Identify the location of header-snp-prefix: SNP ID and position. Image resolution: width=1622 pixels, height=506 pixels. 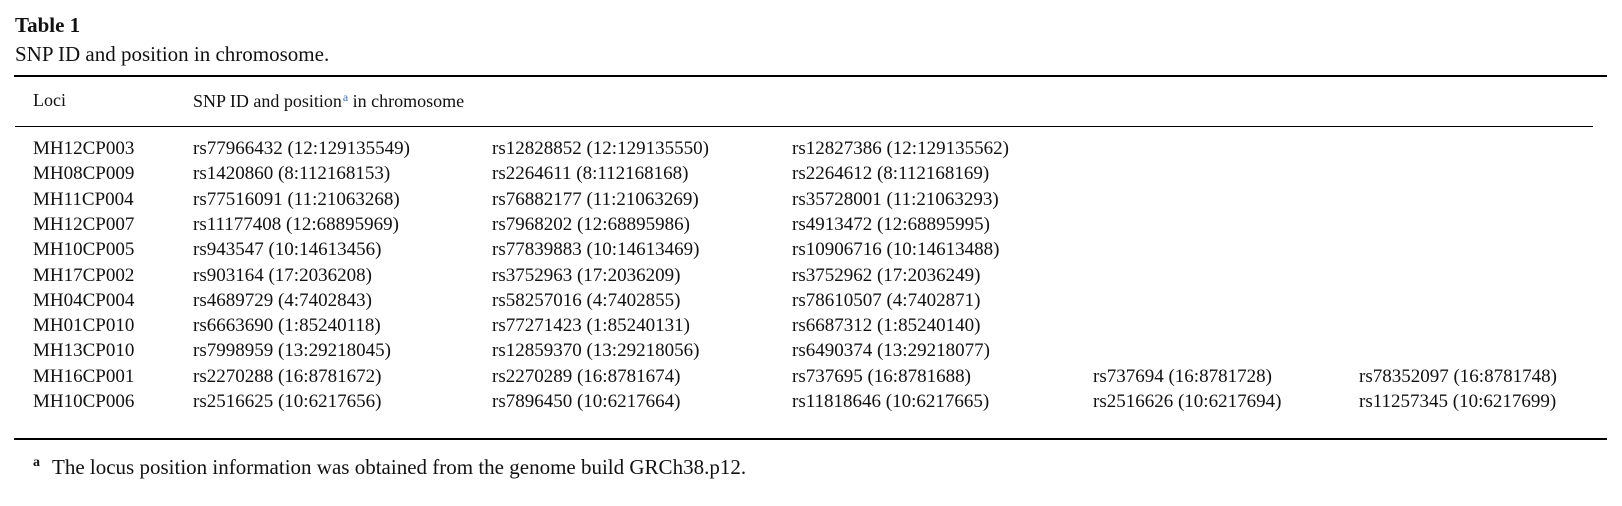
(267, 101).